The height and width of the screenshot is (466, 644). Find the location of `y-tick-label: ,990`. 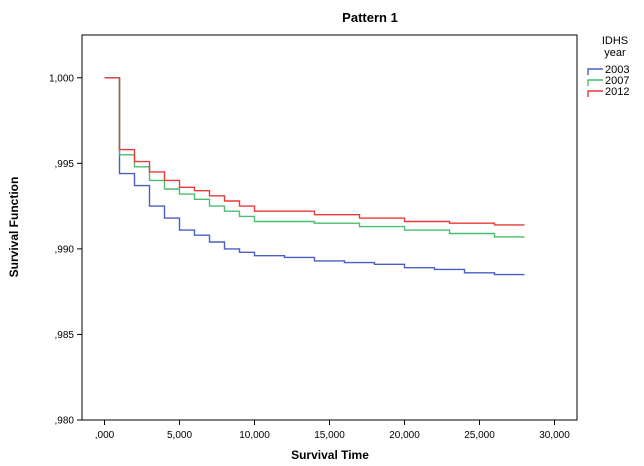

y-tick-label: ,990 is located at coordinates (65, 249).